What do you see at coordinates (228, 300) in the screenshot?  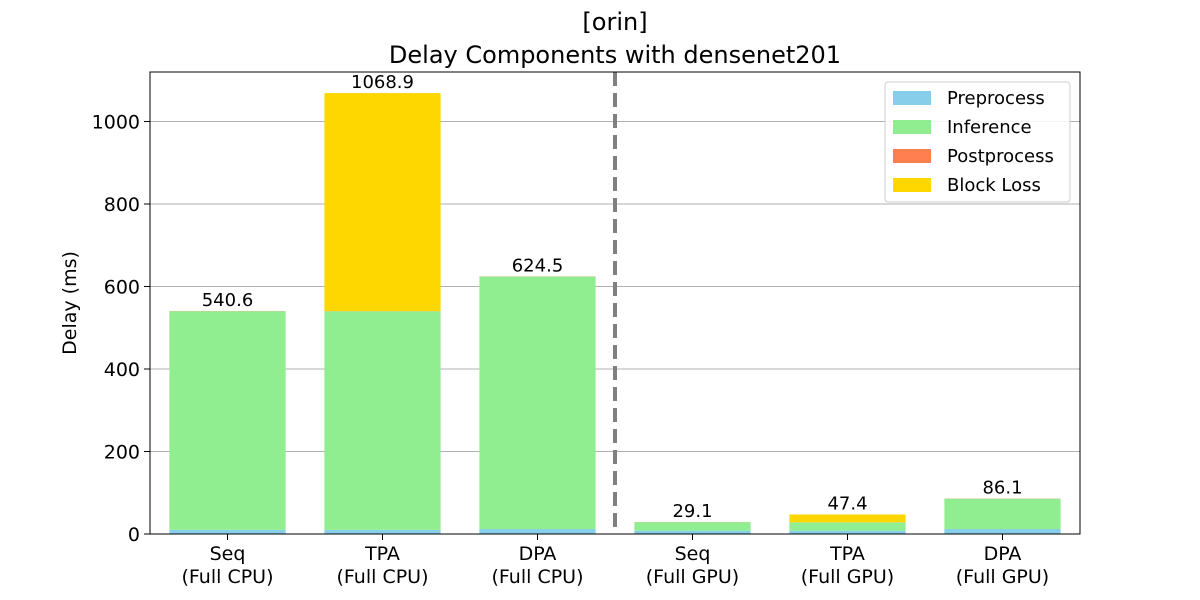 I see `bar-total-label: 540.6` at bounding box center [228, 300].